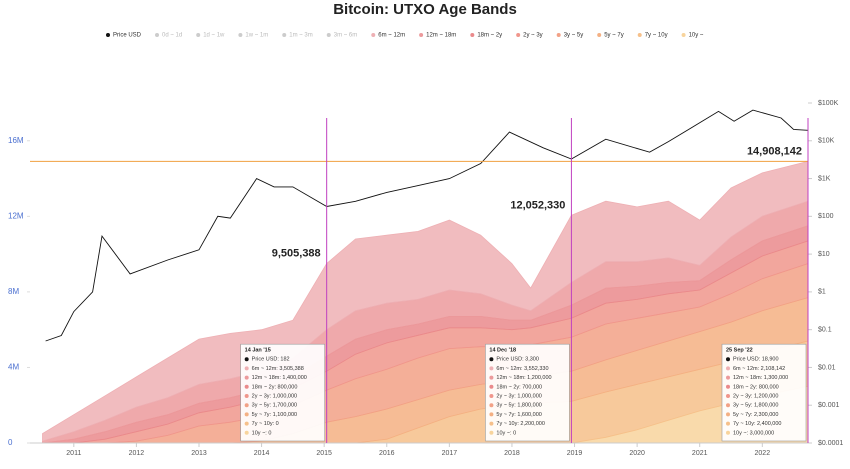  What do you see at coordinates (296, 253) in the screenshot?
I see `annotation-label: 9,505,388` at bounding box center [296, 253].